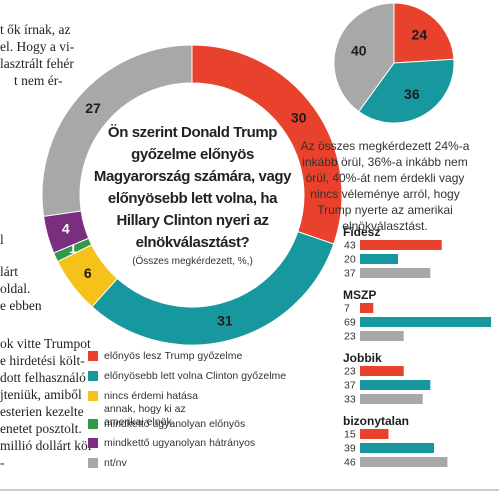  Describe the element at coordinates (43, 377) in the screenshot. I see `article-line: dott felhasználó` at that location.